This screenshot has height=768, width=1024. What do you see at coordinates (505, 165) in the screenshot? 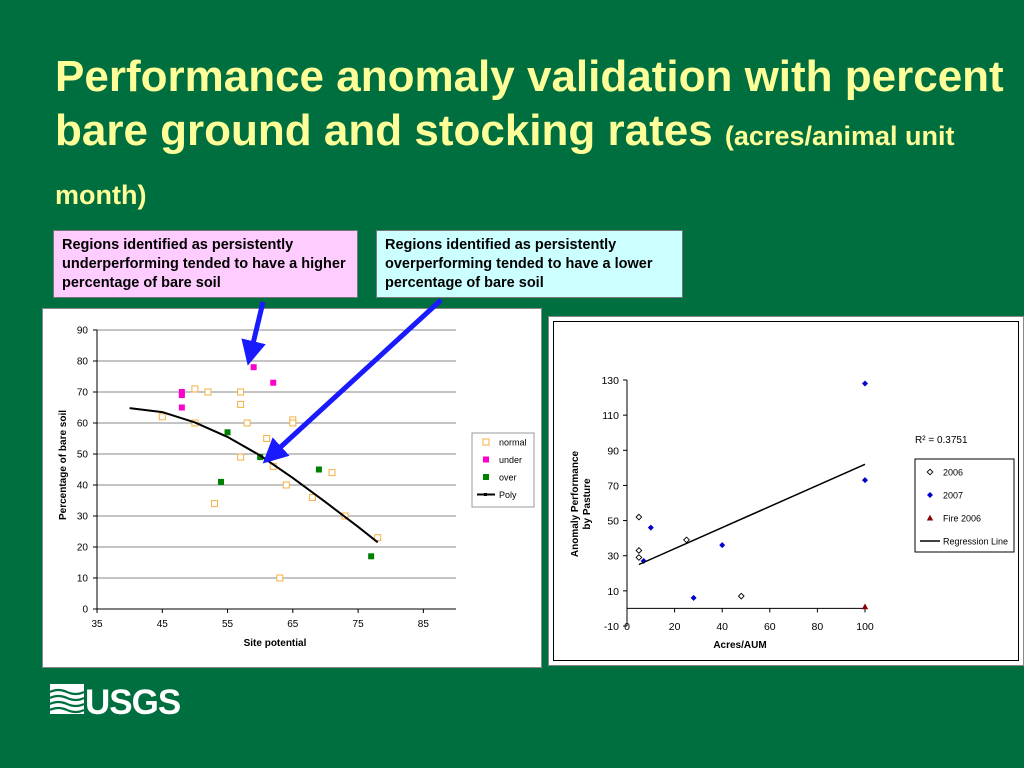
I see `slide-title-sub: (acres/animal unit month)` at bounding box center [505, 165].